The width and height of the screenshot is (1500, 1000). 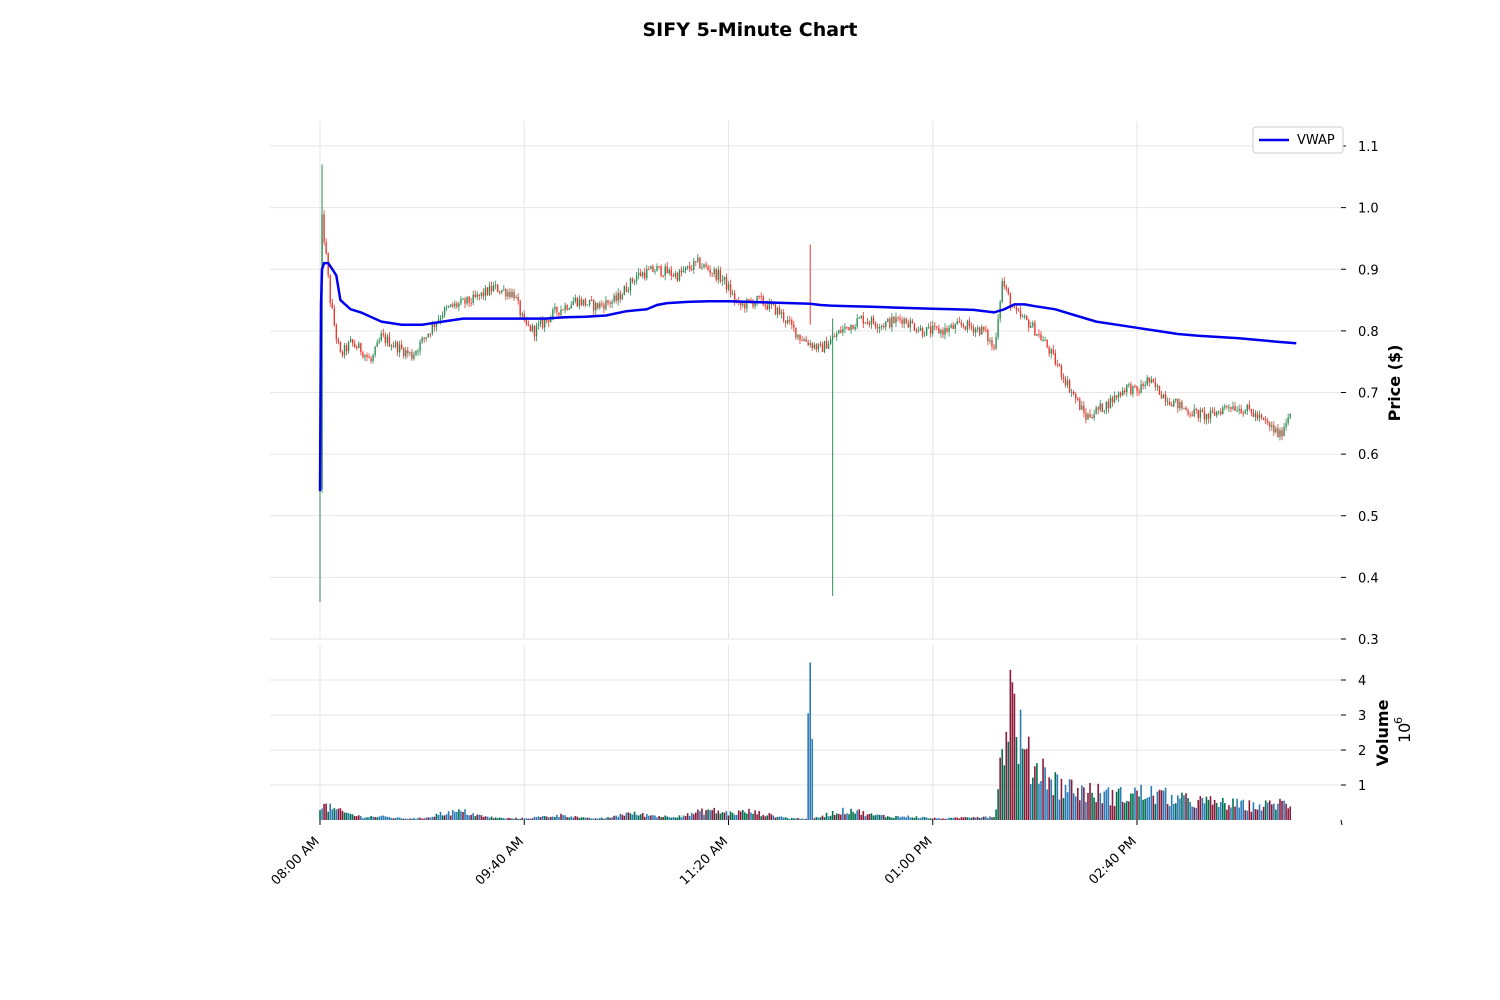 I want to click on axis-end-mark, so click(x=1341, y=822).